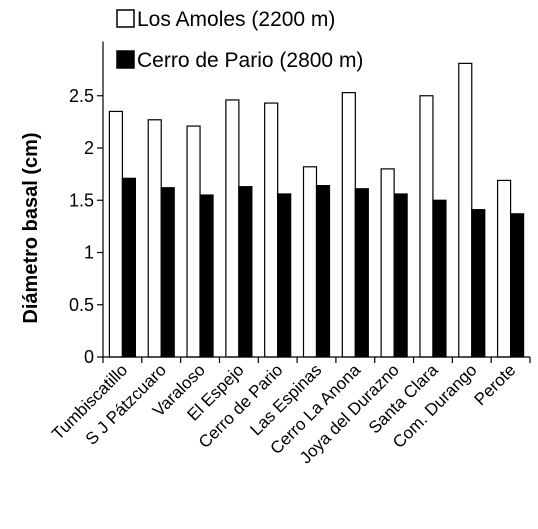  I want to click on y-tick-label: 2, so click(89, 148).